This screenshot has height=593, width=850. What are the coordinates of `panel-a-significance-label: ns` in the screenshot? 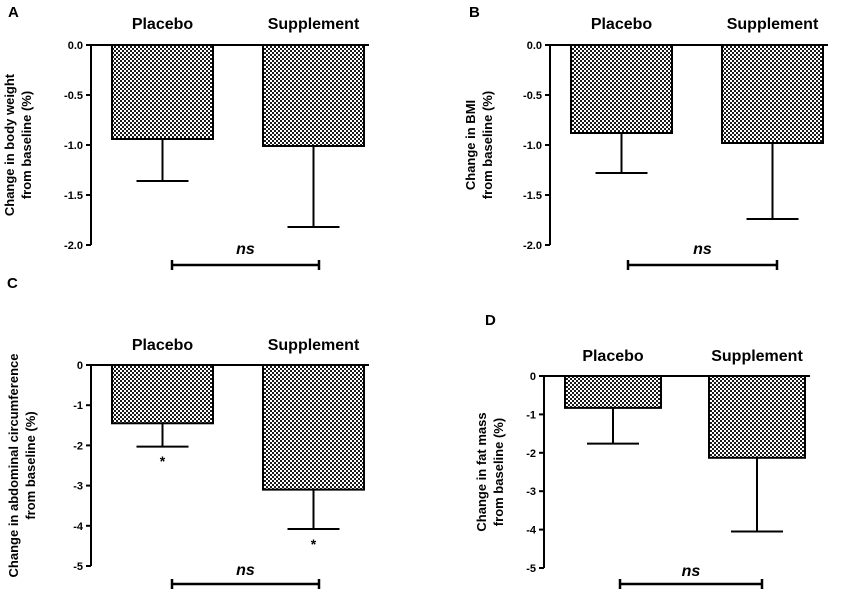 It's located at (245, 249).